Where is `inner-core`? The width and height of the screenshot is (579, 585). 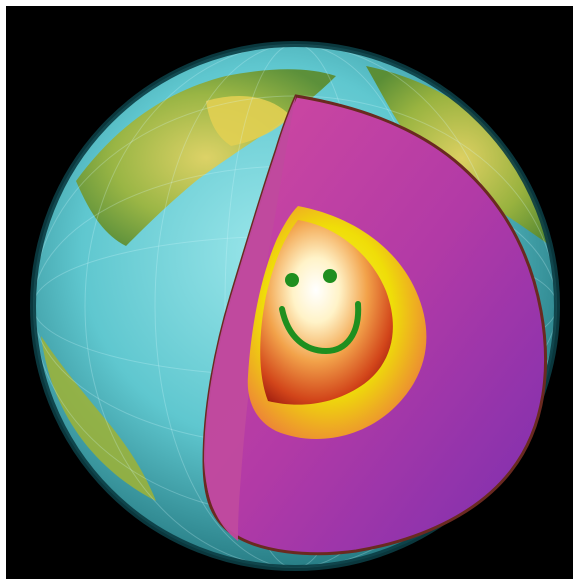
inner-core is located at coordinates (326, 312).